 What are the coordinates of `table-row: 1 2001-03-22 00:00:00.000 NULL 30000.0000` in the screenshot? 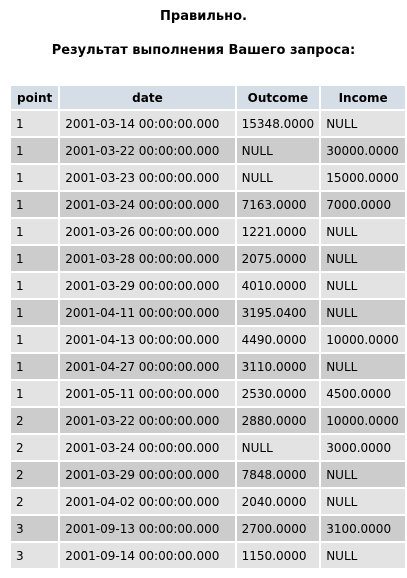 It's located at (208, 150).